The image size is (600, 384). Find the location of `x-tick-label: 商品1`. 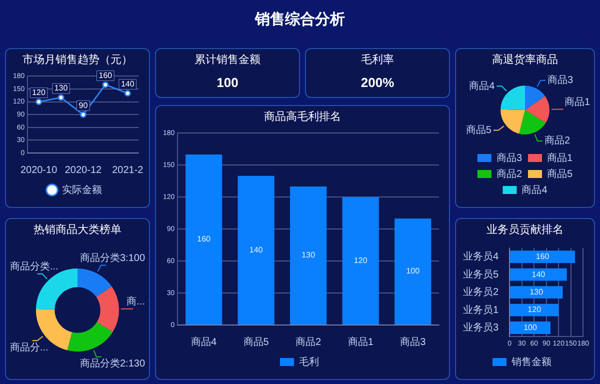

x-tick-label: 商品1 is located at coordinates (361, 342).